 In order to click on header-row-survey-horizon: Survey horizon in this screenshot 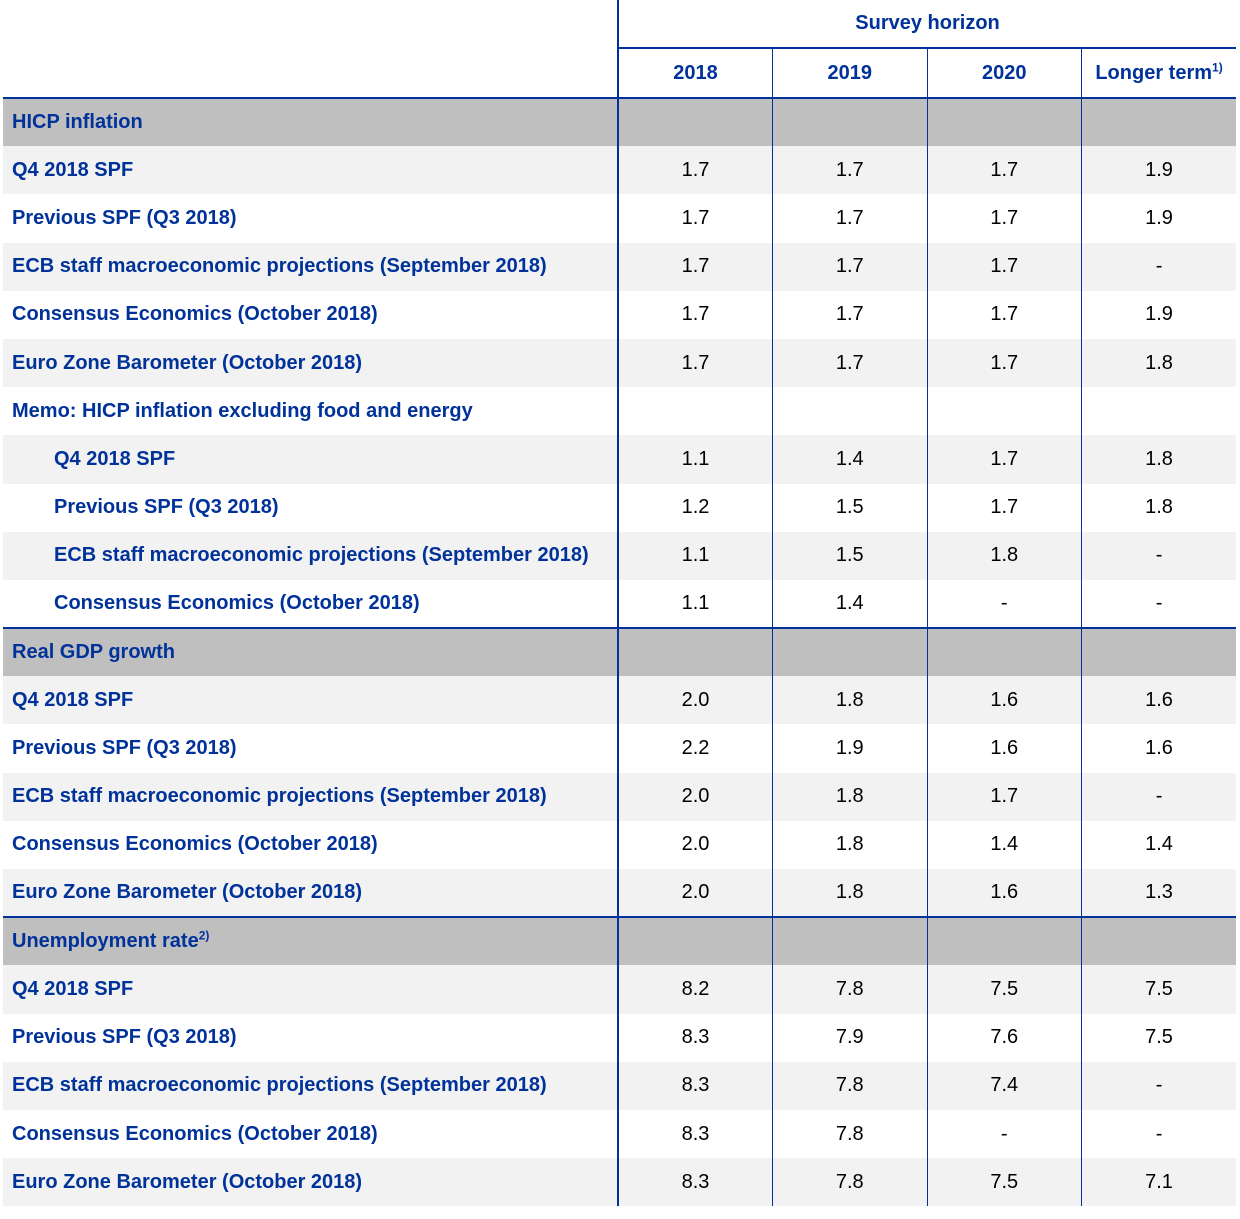, I will do `click(620, 24)`.